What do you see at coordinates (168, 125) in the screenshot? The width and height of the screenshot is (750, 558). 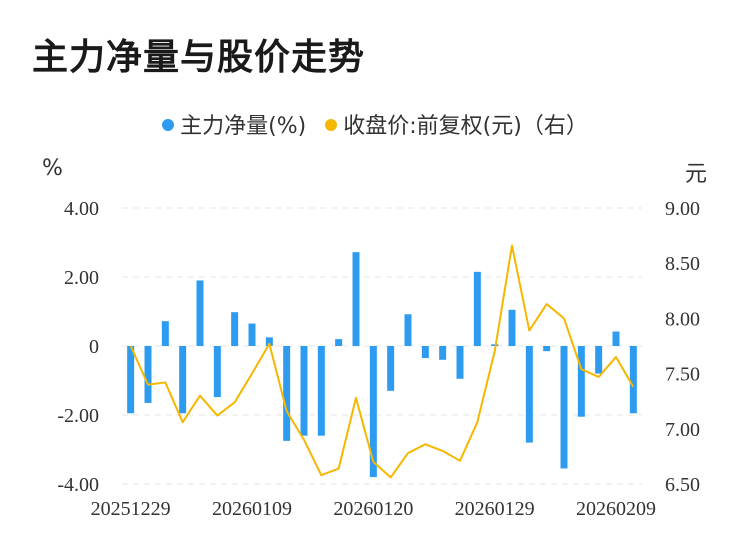 I see `legend-dot-blue` at bounding box center [168, 125].